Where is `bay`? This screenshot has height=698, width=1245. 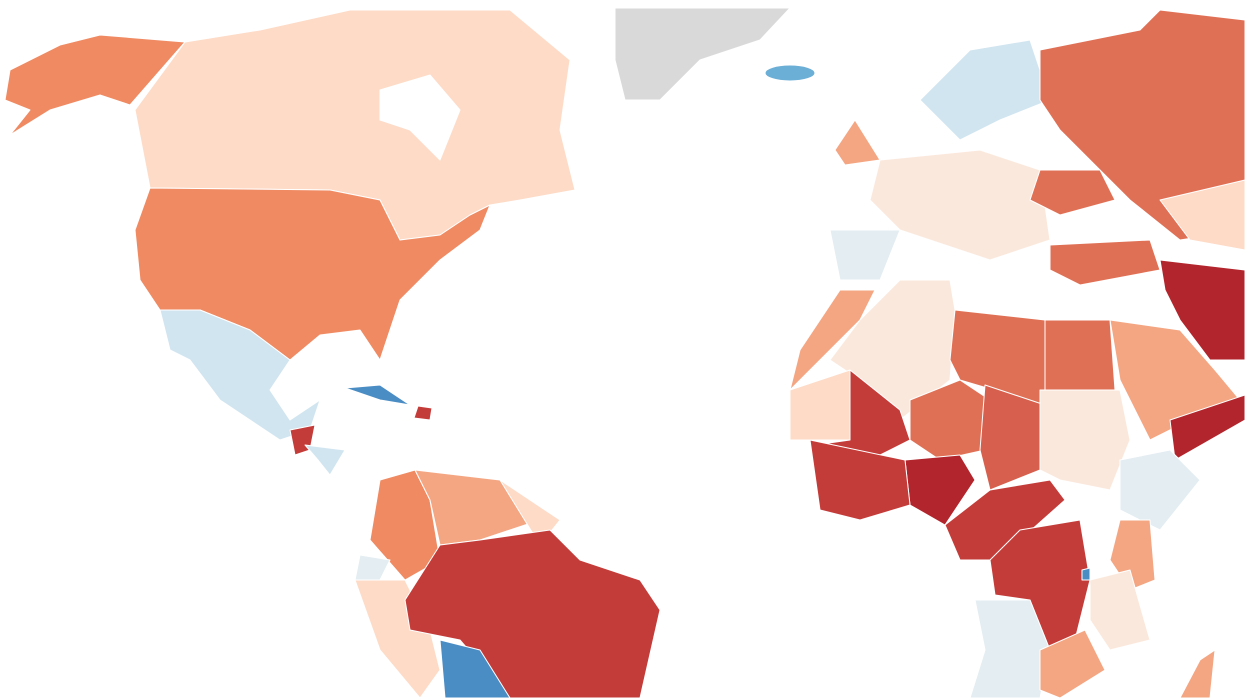 bay is located at coordinates (420, 117).